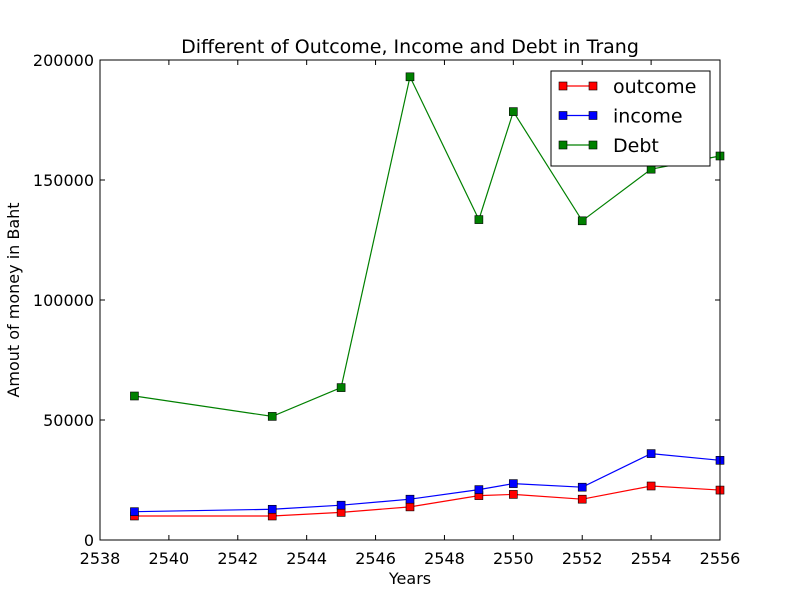  What do you see at coordinates (63, 60) in the screenshot?
I see `y-tick-label: 200000` at bounding box center [63, 60].